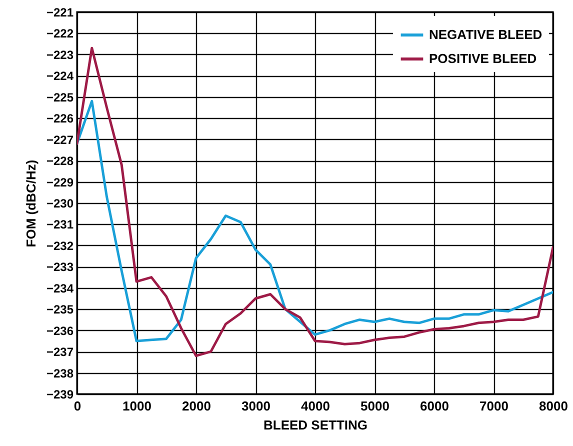 Image resolution: width=573 pixels, height=446 pixels. Describe the element at coordinates (60, 245) in the screenshot. I see `y-tick-label: −232` at that location.